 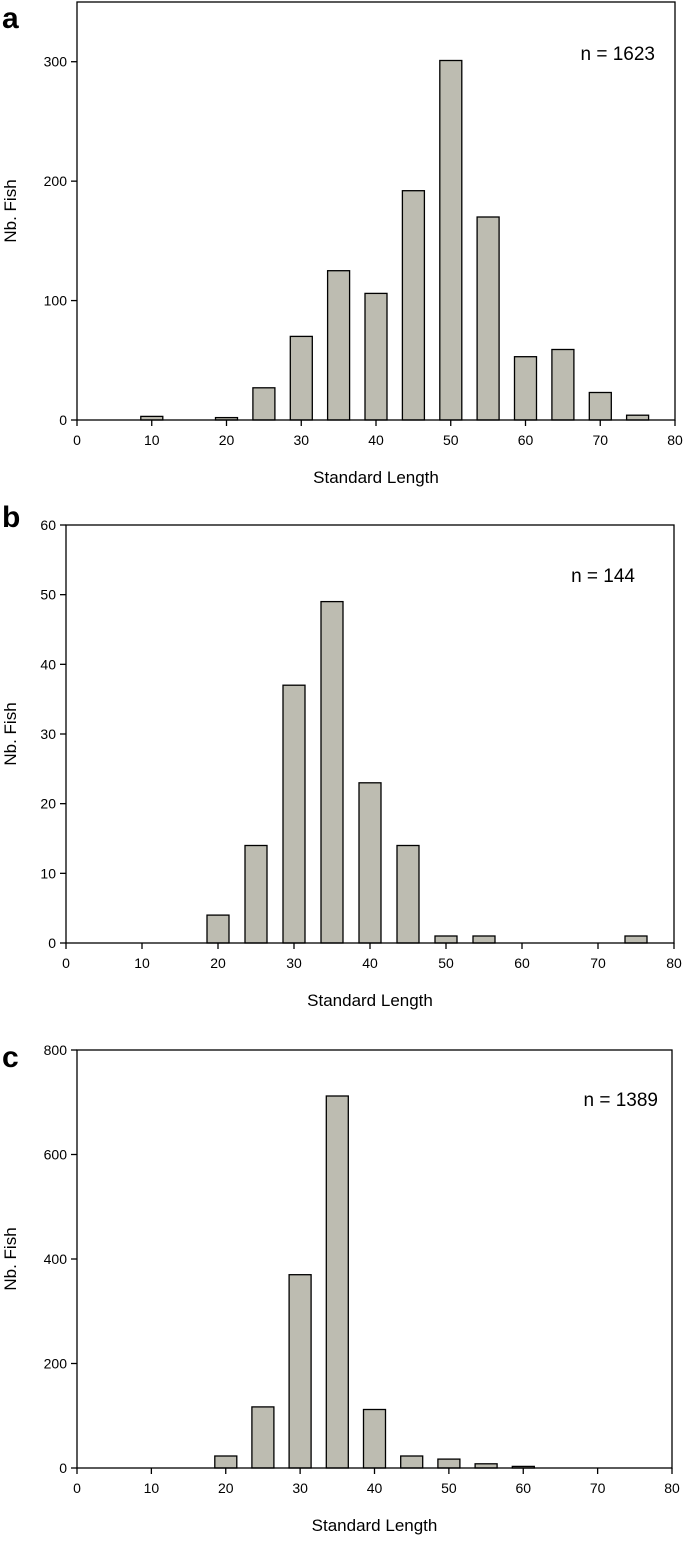 I want to click on y-tick-label: 300, so click(x=56, y=62).